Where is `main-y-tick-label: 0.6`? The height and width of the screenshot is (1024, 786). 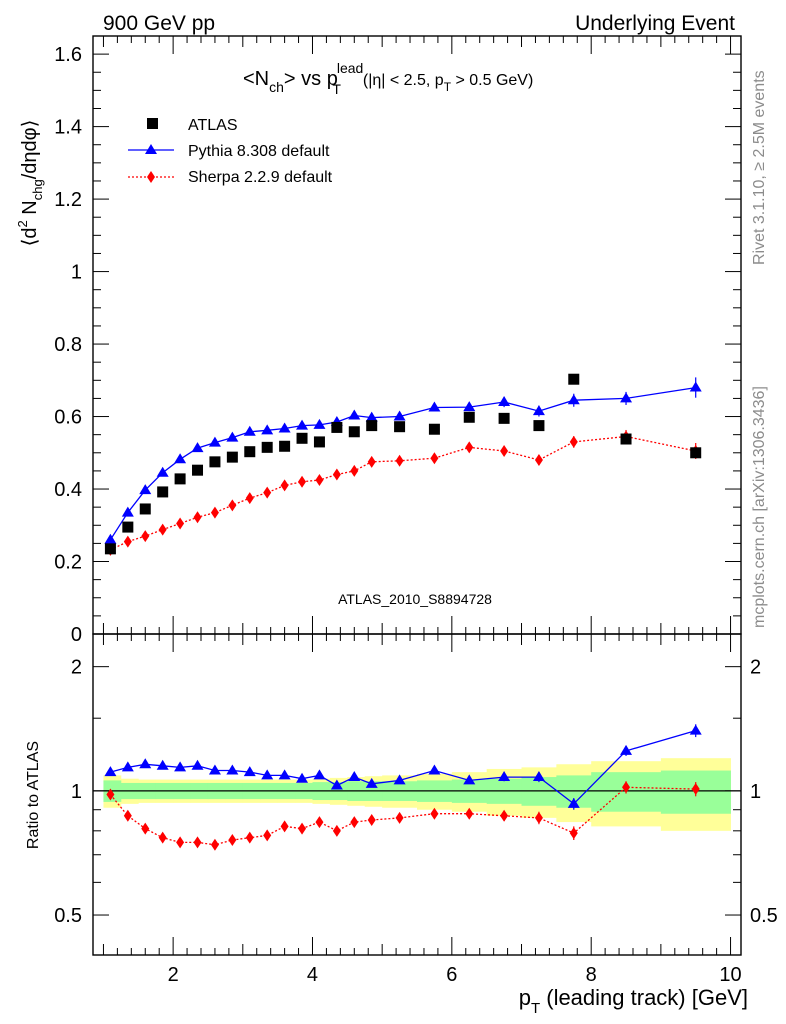 main-y-tick-label: 0.6 is located at coordinates (68, 418).